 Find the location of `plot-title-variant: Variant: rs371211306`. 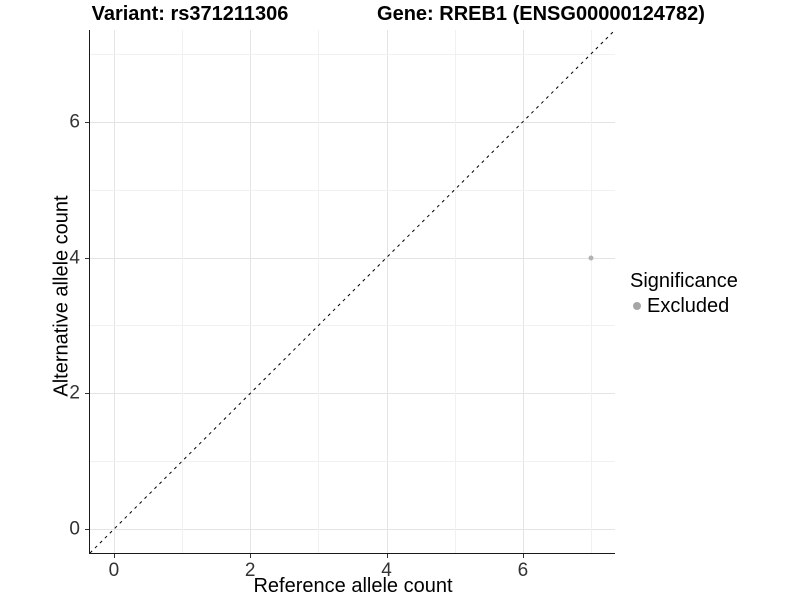

plot-title-variant: Variant: rs371211306 is located at coordinates (190, 14).